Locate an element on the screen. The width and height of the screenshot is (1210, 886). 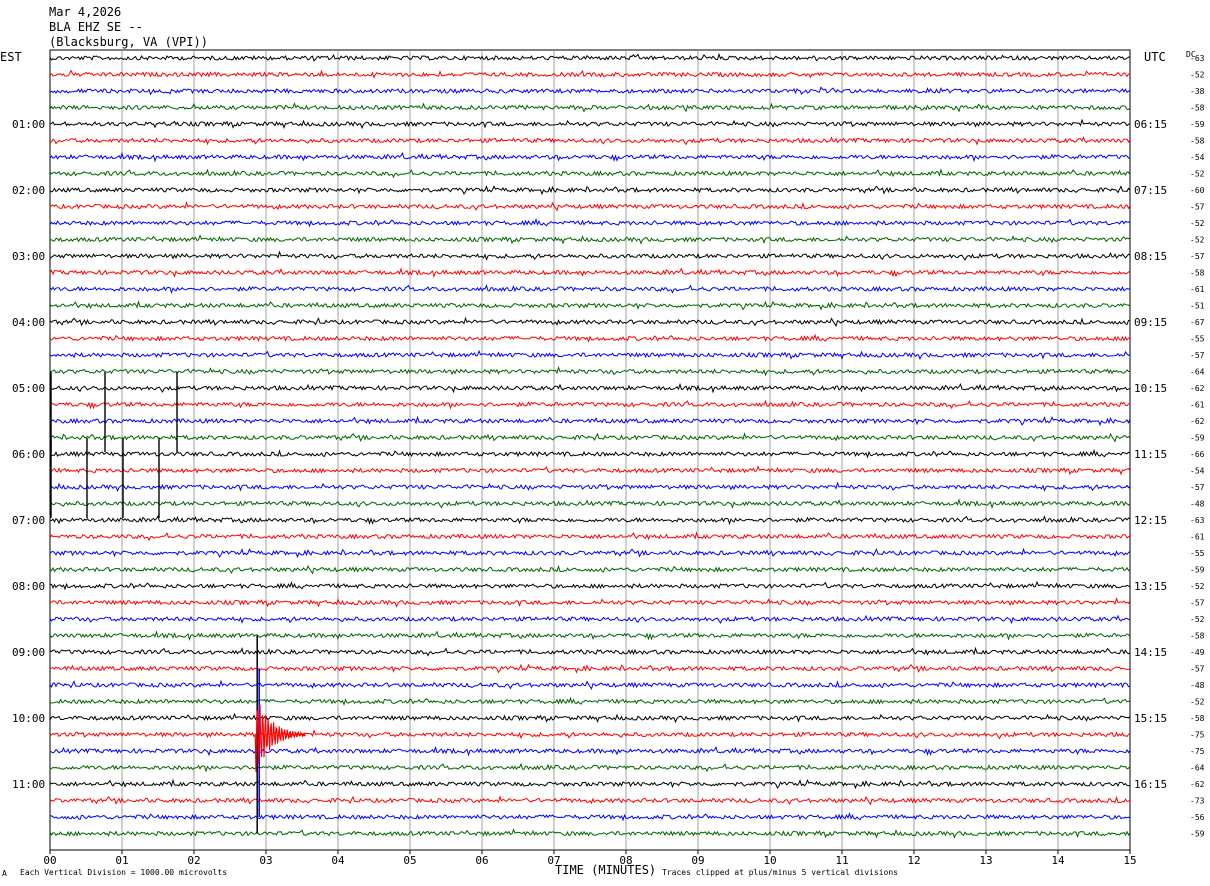
left-time-label: 04:00 is located at coordinates (28, 322).